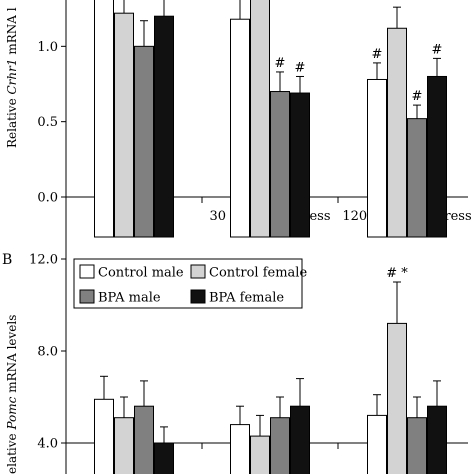 The height and width of the screenshot is (474, 474). I want to click on panel-a-y-axis-label: Relative Crhr1 mRNA l, so click(12, 77).